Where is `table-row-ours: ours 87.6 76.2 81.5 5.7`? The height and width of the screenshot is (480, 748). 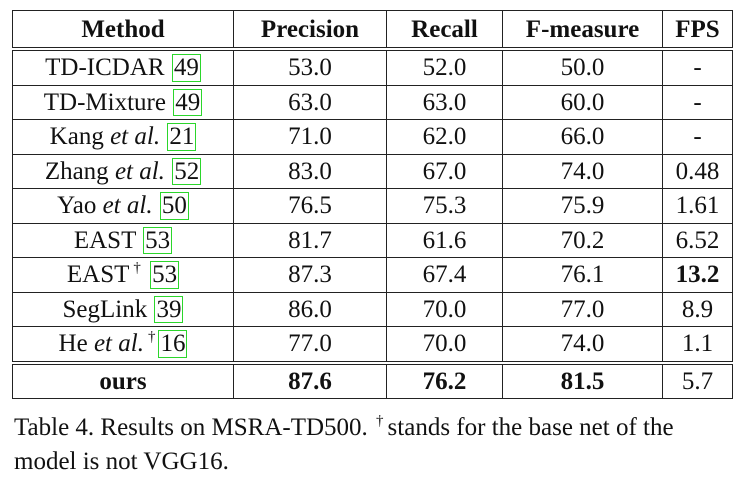
table-row-ours: ours 87.6 76.2 81.5 5.7 is located at coordinates (372, 380).